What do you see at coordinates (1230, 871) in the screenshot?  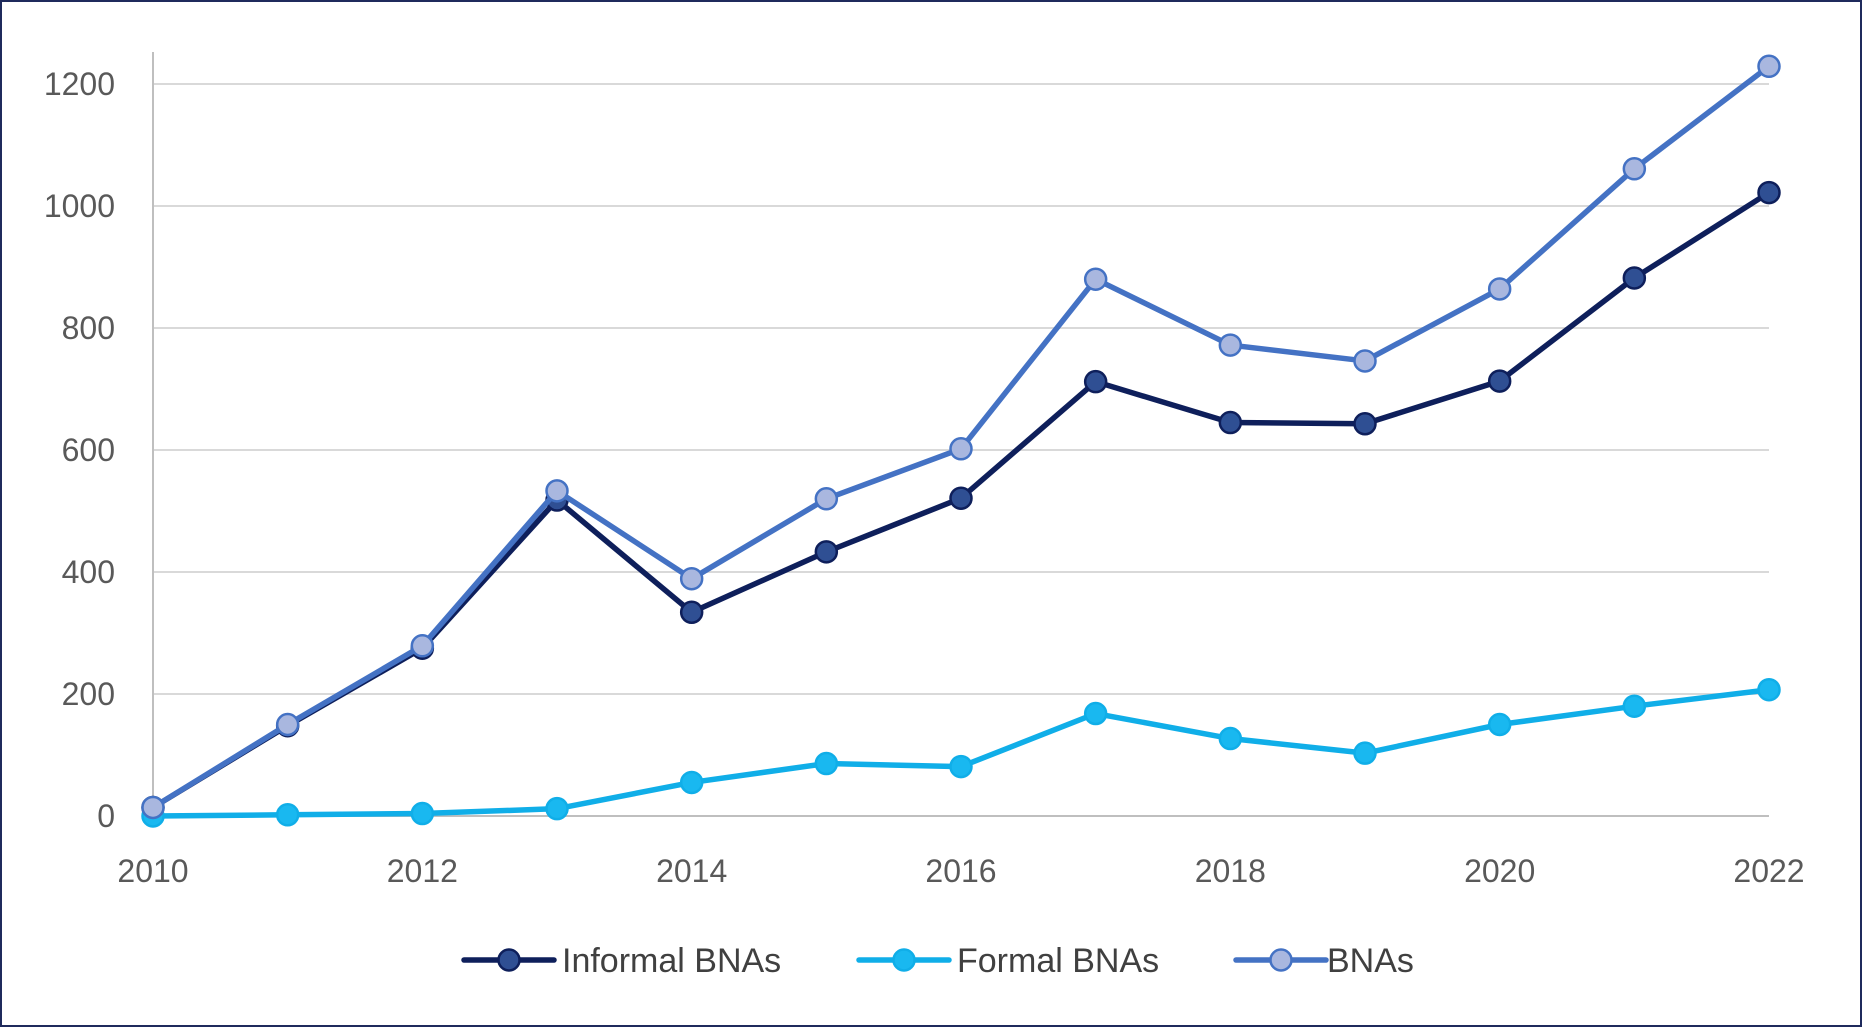 I see `x-tick-label: 2018` at bounding box center [1230, 871].